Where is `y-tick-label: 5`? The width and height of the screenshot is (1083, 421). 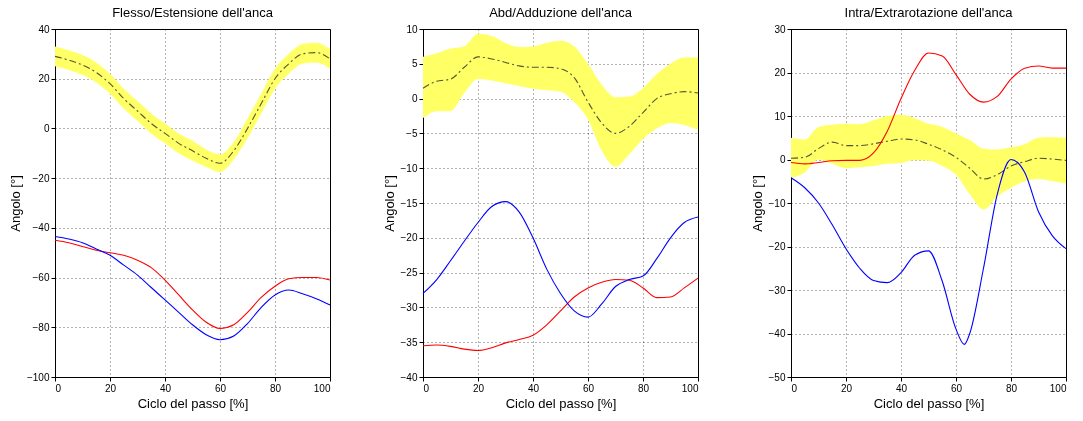 y-tick-label: 5 is located at coordinates (414, 64).